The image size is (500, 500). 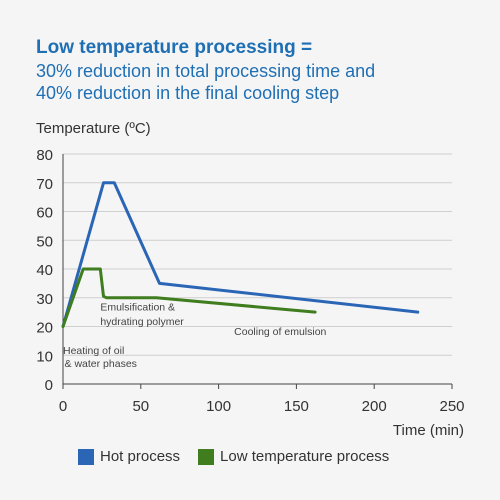 What do you see at coordinates (93, 128) in the screenshot?
I see `y-axis-label: Temperature (ºC)` at bounding box center [93, 128].